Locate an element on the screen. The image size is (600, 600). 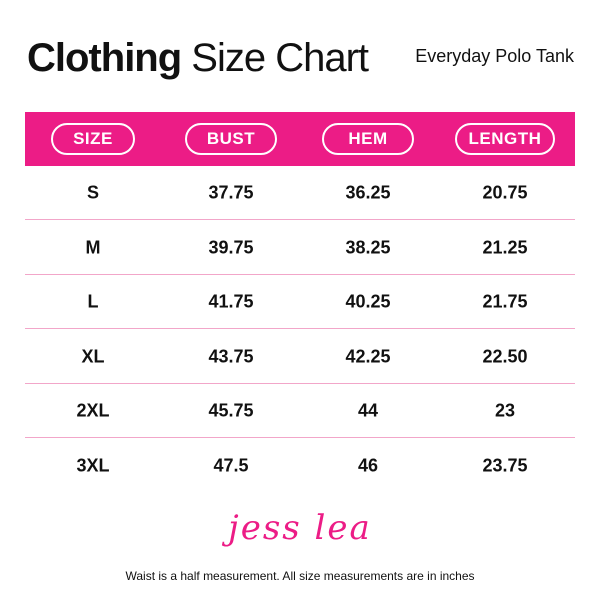
column-header: HEM is located at coordinates (368, 139).